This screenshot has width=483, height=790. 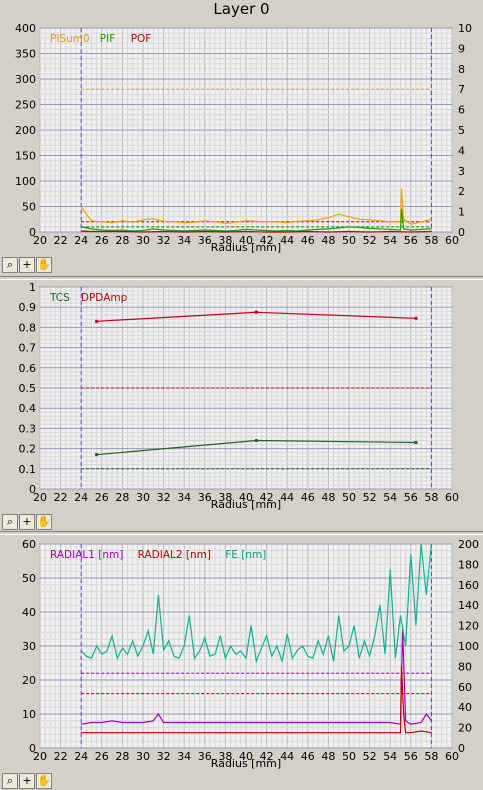 What do you see at coordinates (59, 298) in the screenshot?
I see `legend-entry: TCS` at bounding box center [59, 298].